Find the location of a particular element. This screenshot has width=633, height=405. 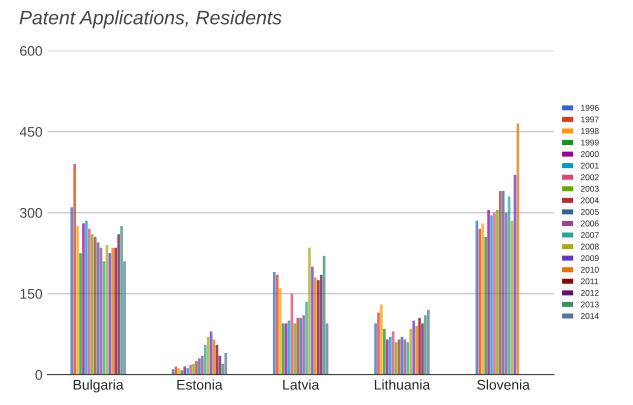

legend-label: 2006 is located at coordinates (589, 223).